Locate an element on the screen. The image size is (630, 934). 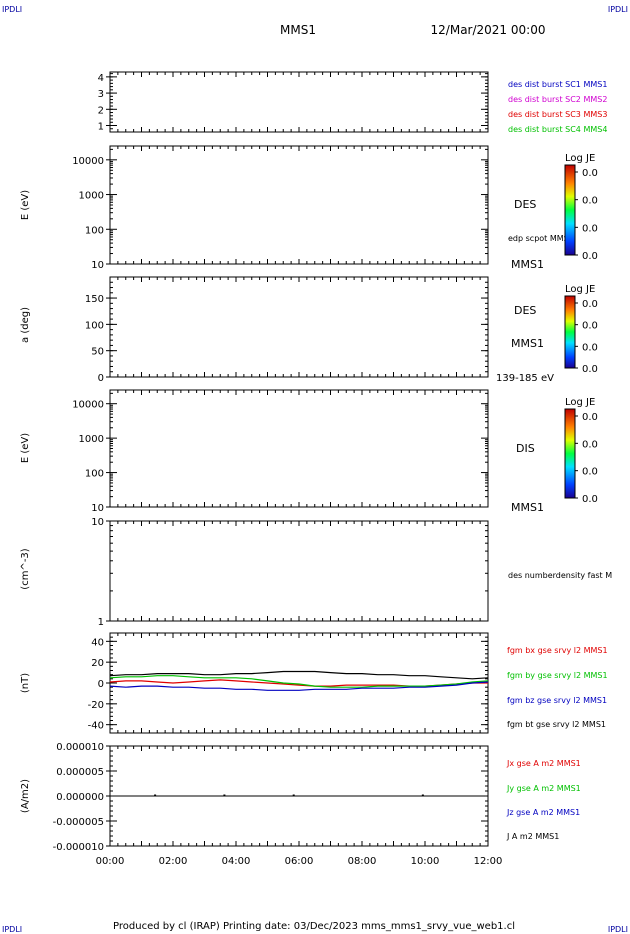
y-tick-label: -40 is located at coordinates (96, 726).